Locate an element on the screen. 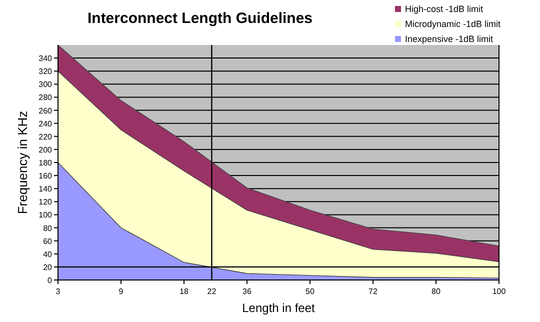 The image size is (540, 322). y-tick-label: 60 is located at coordinates (48, 241).